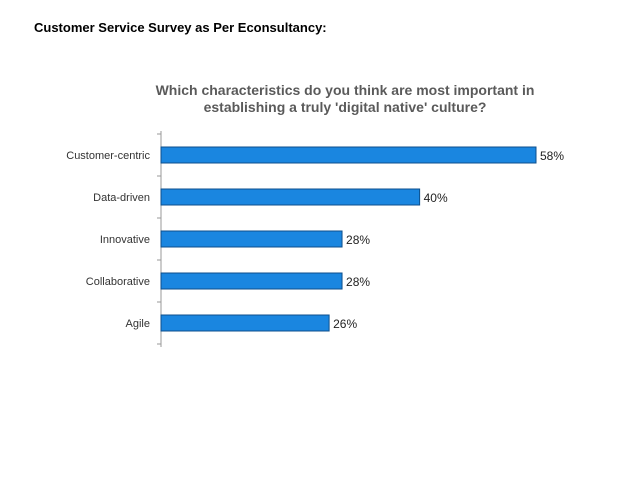 The image size is (638, 479). What do you see at coordinates (118, 282) in the screenshot?
I see `category-label: Collaborative` at bounding box center [118, 282].